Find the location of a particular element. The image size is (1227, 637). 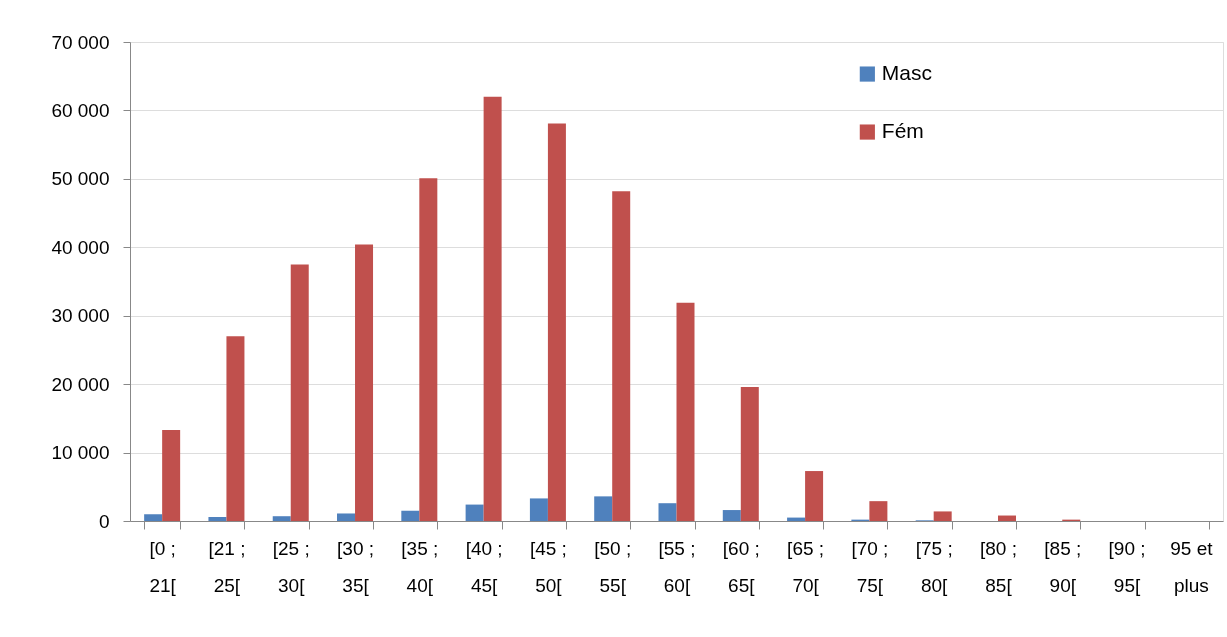

x-tick-label: [90 ; 95[ is located at coordinates (1127, 566).